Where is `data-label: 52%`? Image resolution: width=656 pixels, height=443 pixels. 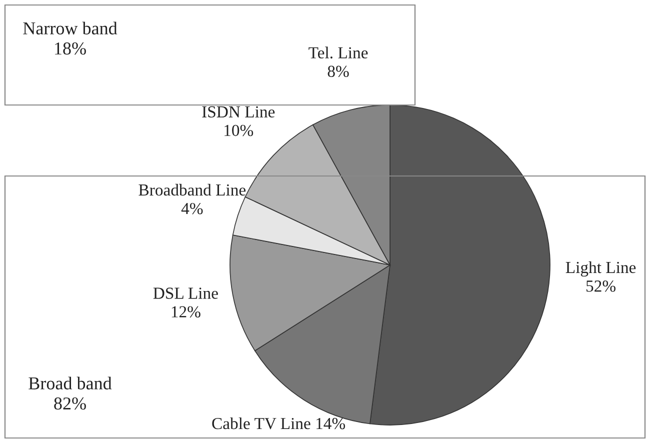
data-label: 52% is located at coordinates (601, 286).